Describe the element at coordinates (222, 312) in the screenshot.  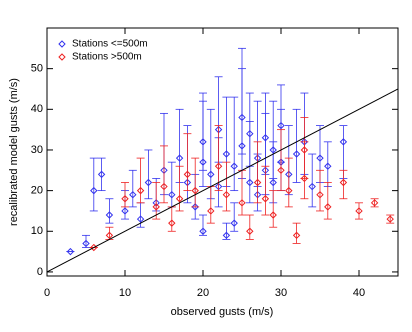
I see `x-axis-label: observed gusts (m/s)` at that location.